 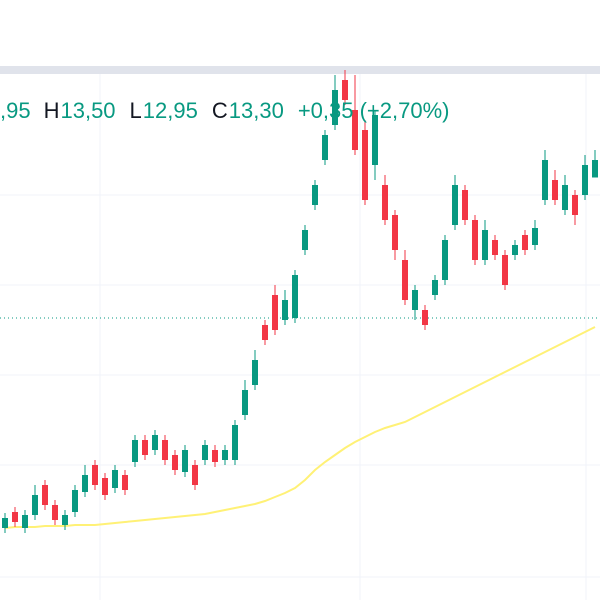 What do you see at coordinates (52, 110) in the screenshot?
I see `legend-label: H` at bounding box center [52, 110].